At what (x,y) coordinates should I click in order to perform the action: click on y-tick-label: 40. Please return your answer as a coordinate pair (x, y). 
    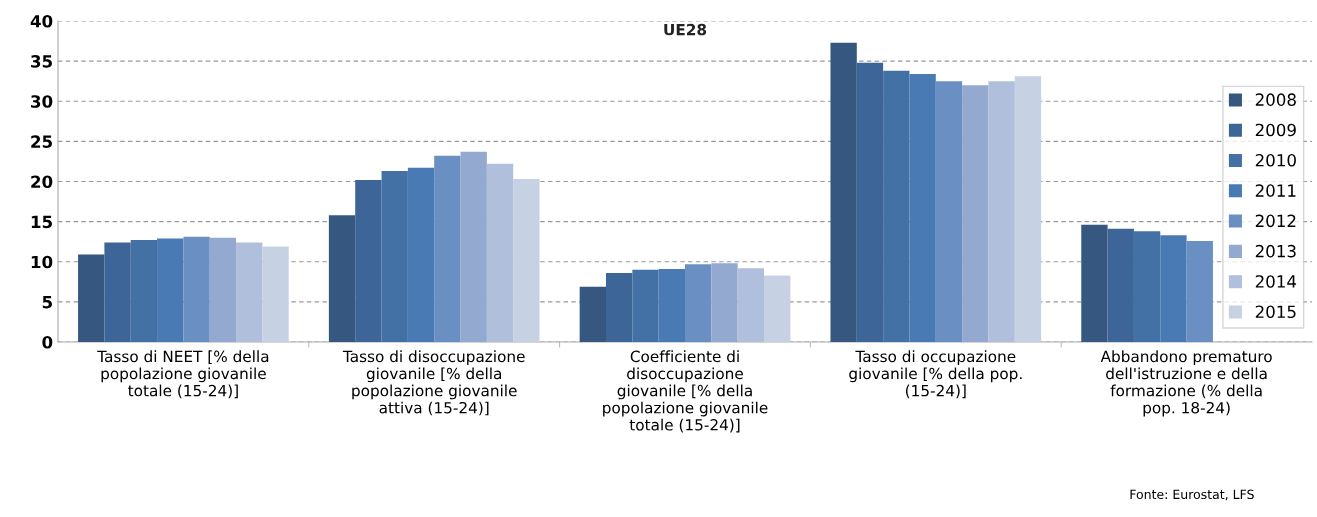
    Looking at the image, I should click on (41, 21).